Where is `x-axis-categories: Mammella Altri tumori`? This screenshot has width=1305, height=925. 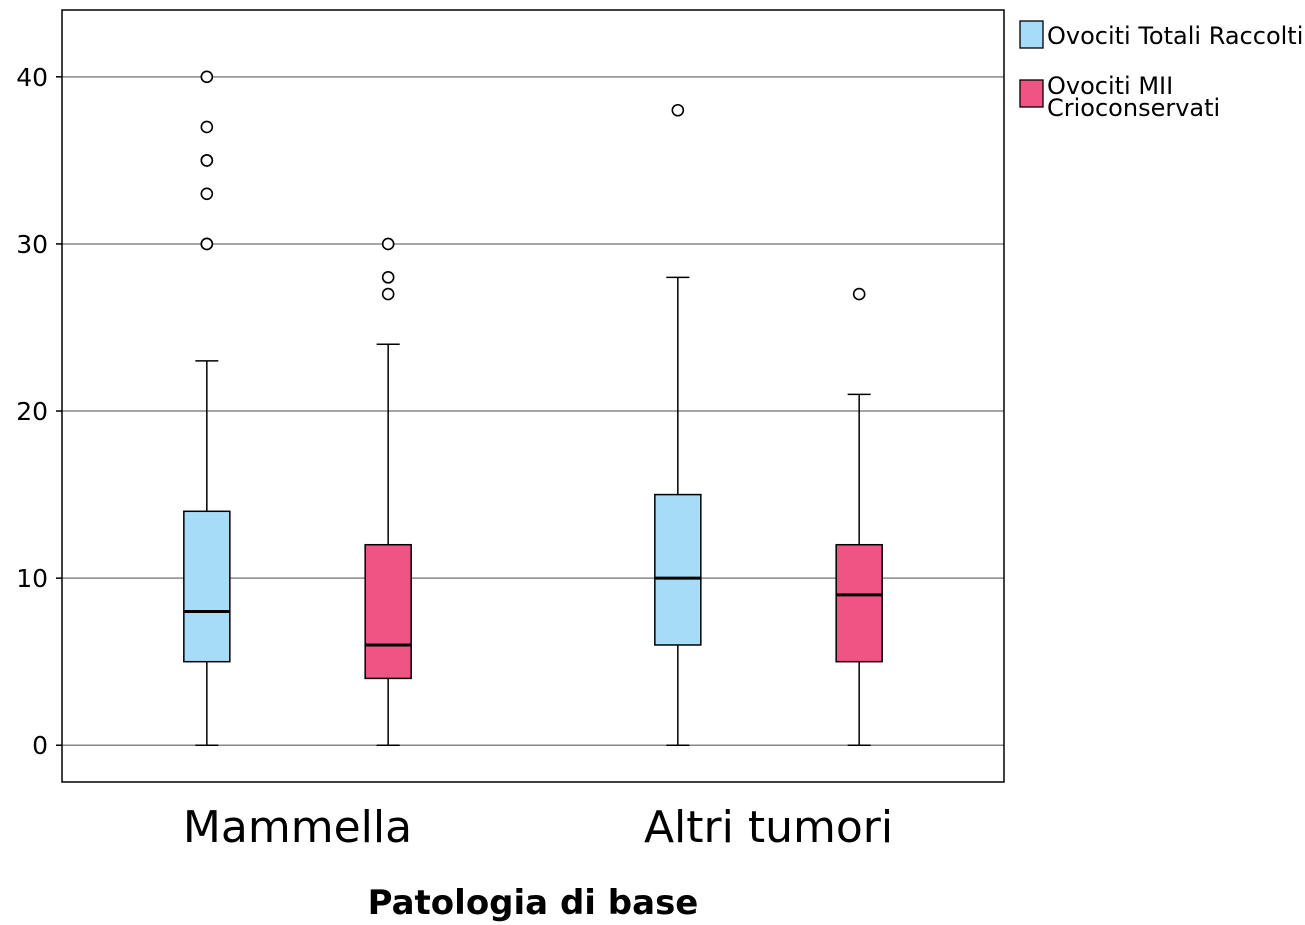
x-axis-categories: Mammella Altri tumori is located at coordinates (538, 827).